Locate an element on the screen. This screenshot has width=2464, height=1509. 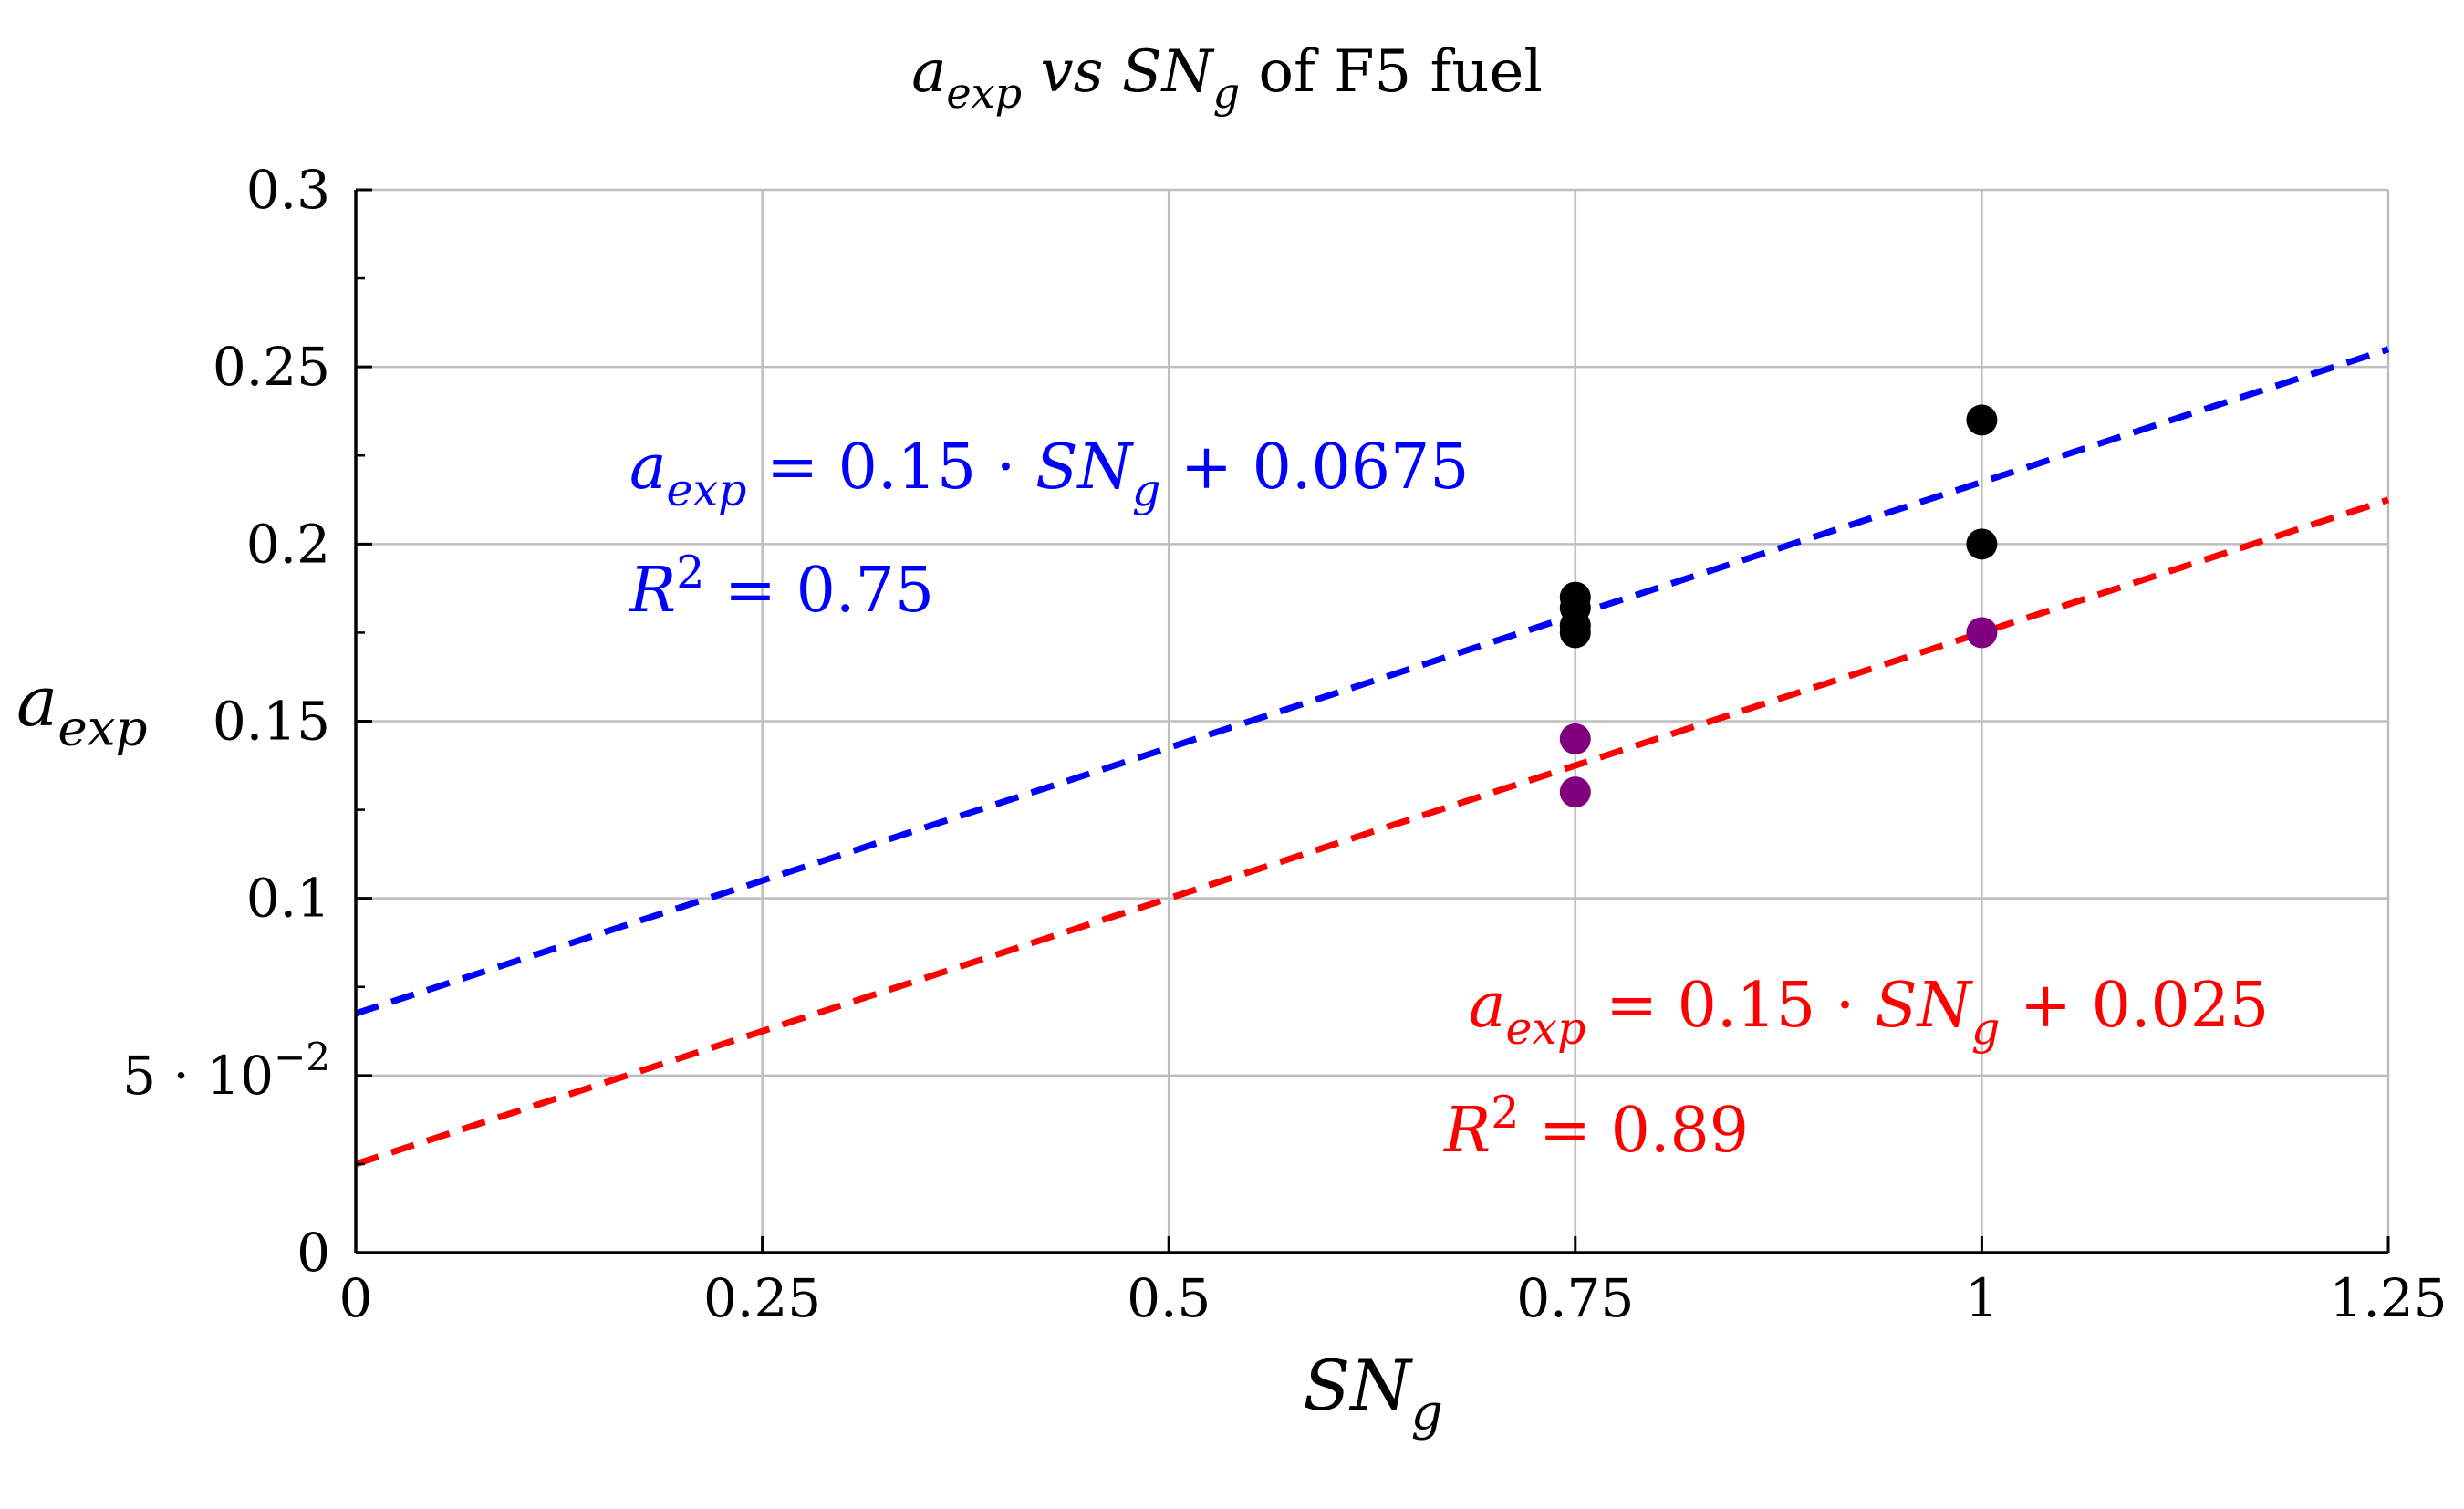
x-tick-label: 0.5 is located at coordinates (1169, 1298).